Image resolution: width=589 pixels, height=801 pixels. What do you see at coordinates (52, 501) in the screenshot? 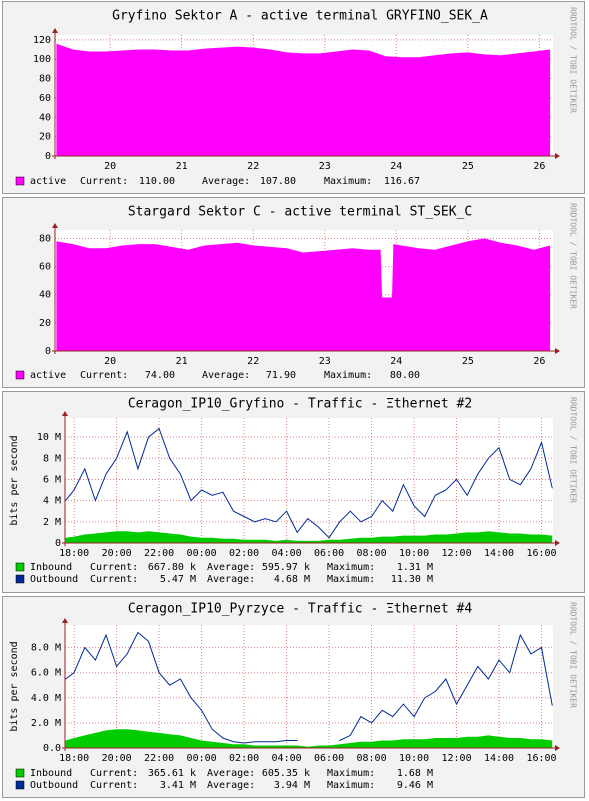
I see `y-tick-label: 4 M` at bounding box center [52, 501].